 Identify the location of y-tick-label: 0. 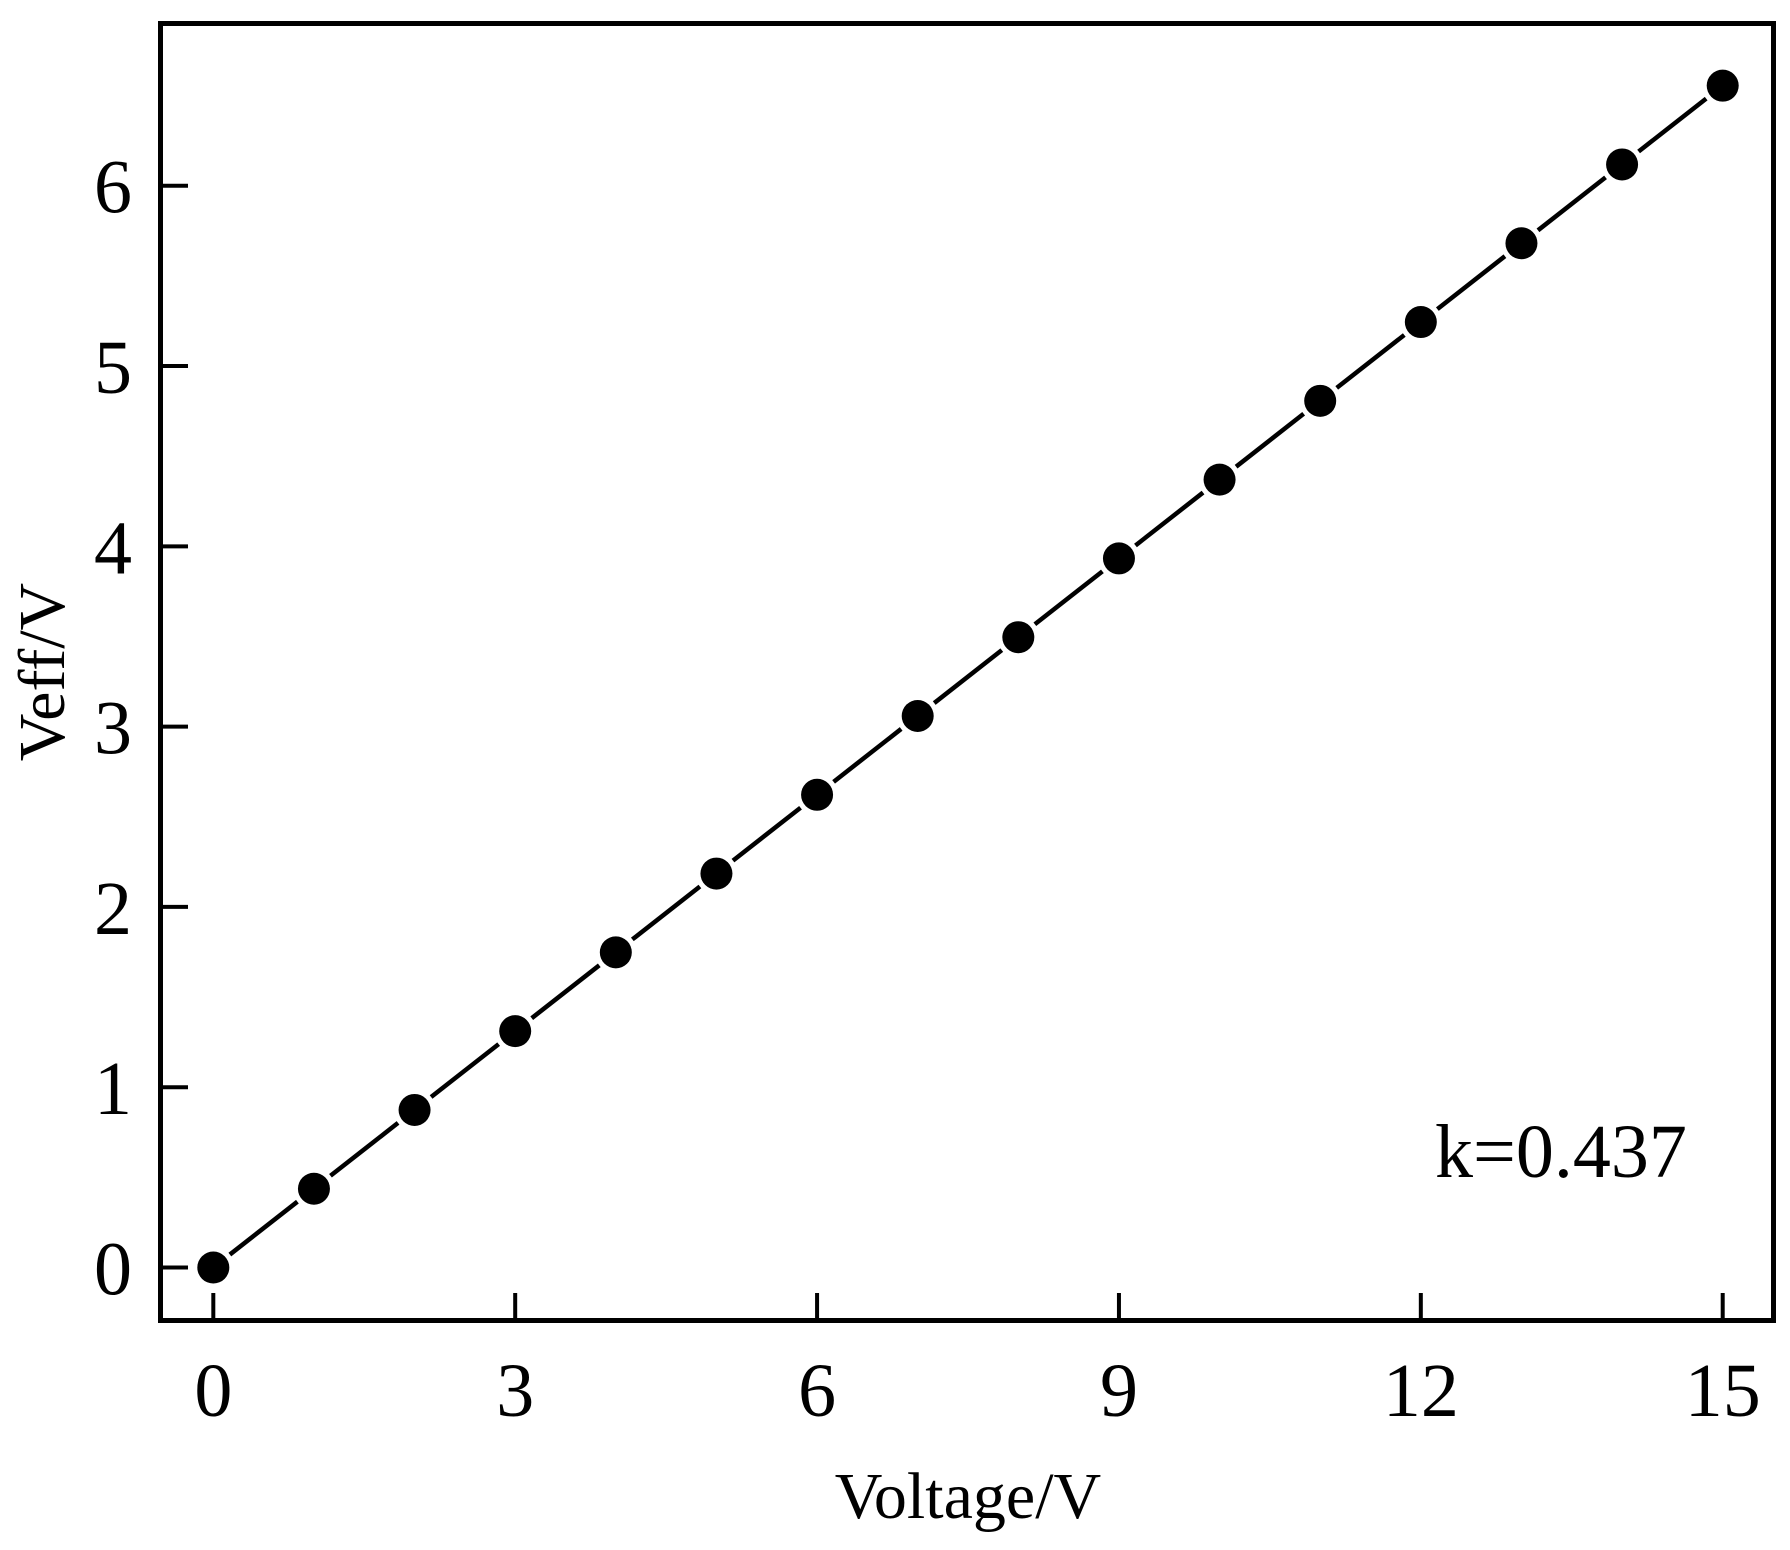
(113, 1270).